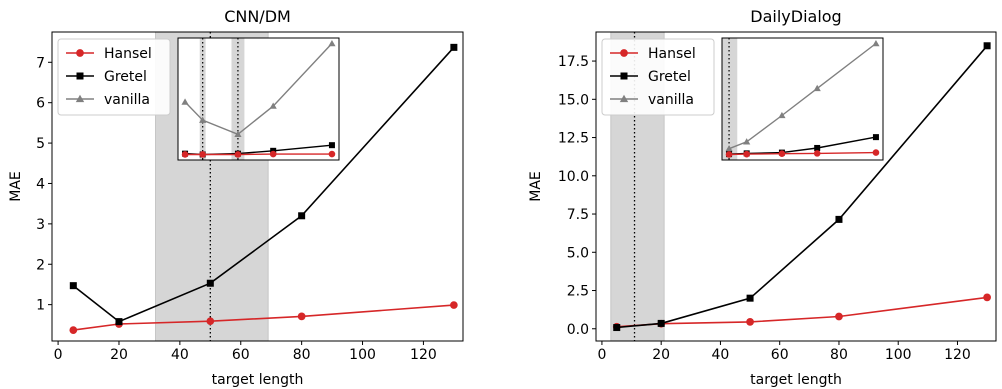 The height and width of the screenshot is (389, 1002). Describe the element at coordinates (573, 100) in the screenshot. I see `y-tick-label: 15.0` at that location.